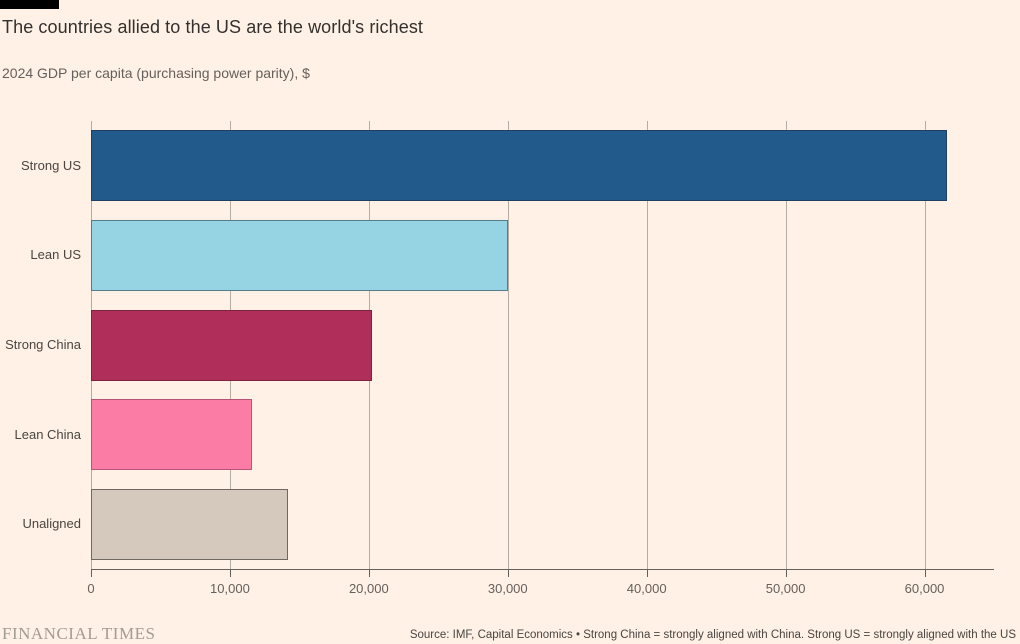 This screenshot has height=644, width=1020. What do you see at coordinates (368, 588) in the screenshot?
I see `x-tick-label: 20,000` at bounding box center [368, 588].